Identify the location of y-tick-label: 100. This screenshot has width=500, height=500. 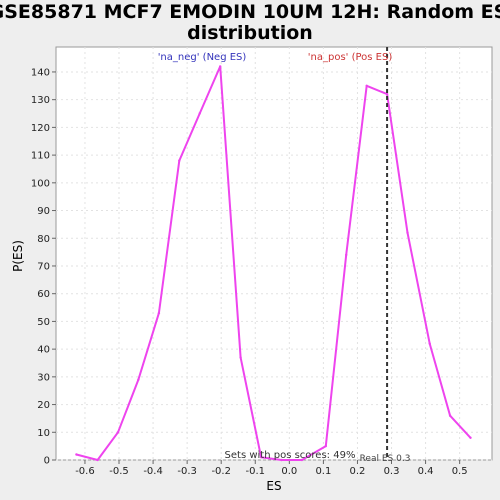
(40, 183).